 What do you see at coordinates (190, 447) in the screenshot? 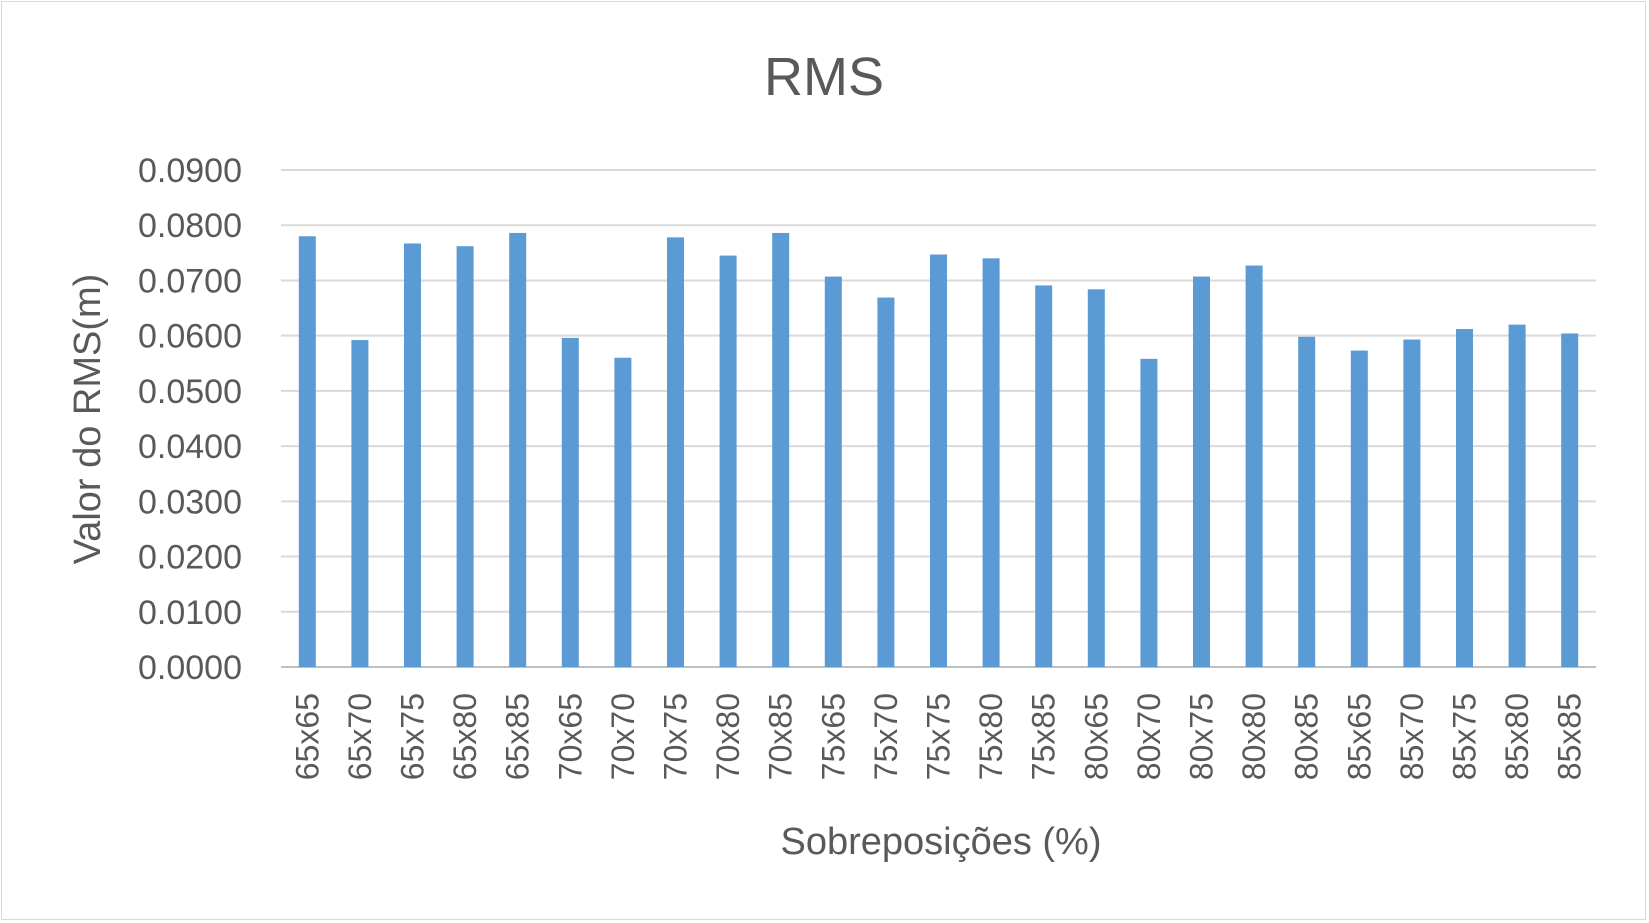
I see `y-tick-label: 0.0400` at bounding box center [190, 447].